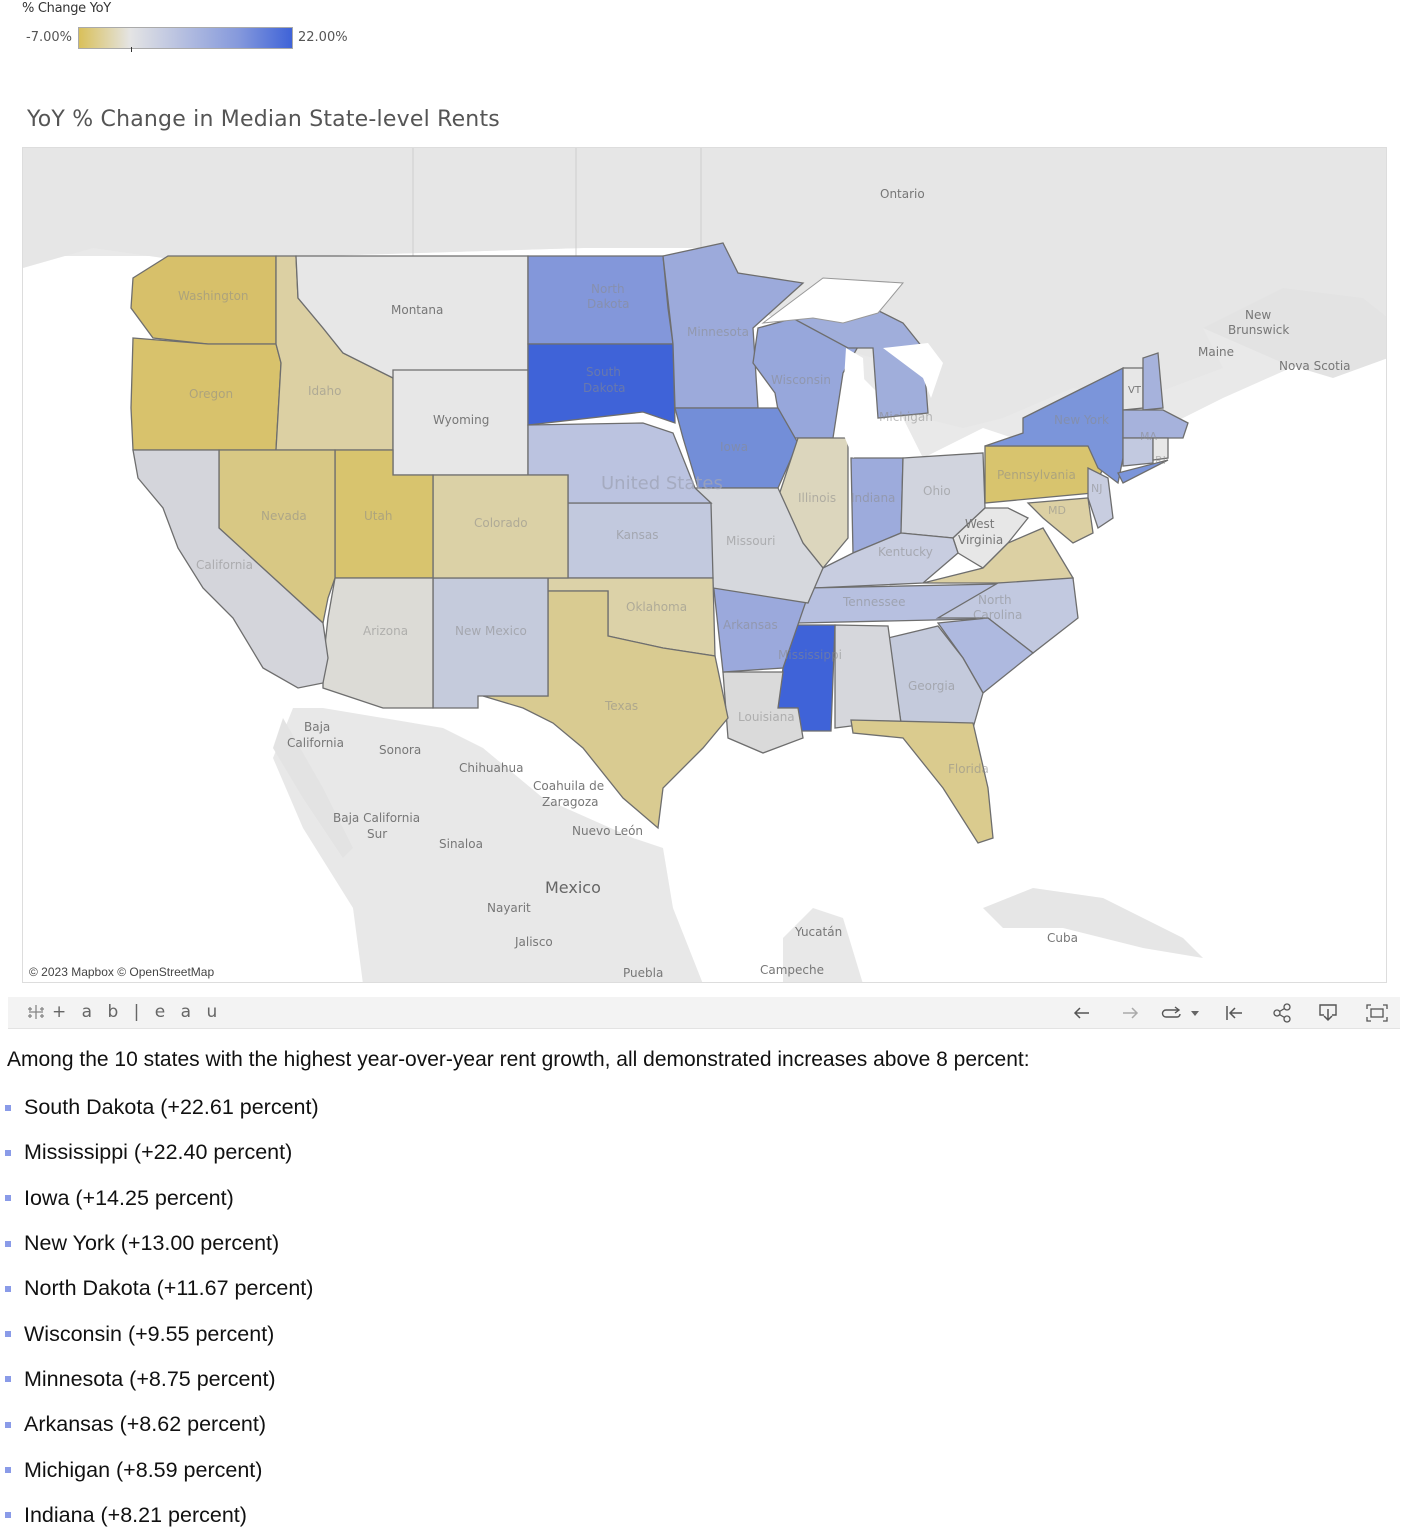 This screenshot has height=1538, width=1425. I want to click on label-vt: VT, so click(1135, 390).